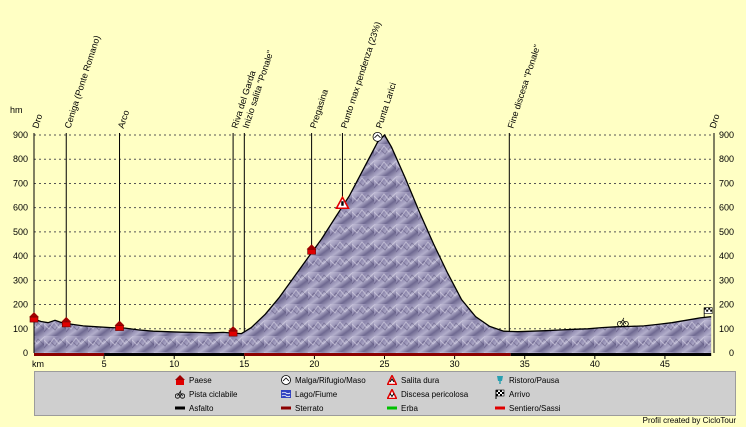  I want to click on surface-bar, so click(373, 354).